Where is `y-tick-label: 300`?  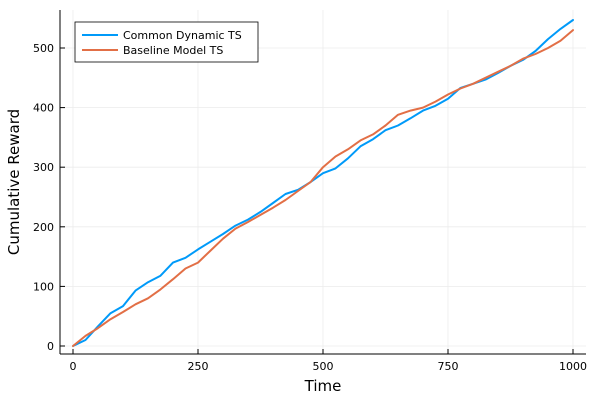 y-tick-label: 300 is located at coordinates (43, 167).